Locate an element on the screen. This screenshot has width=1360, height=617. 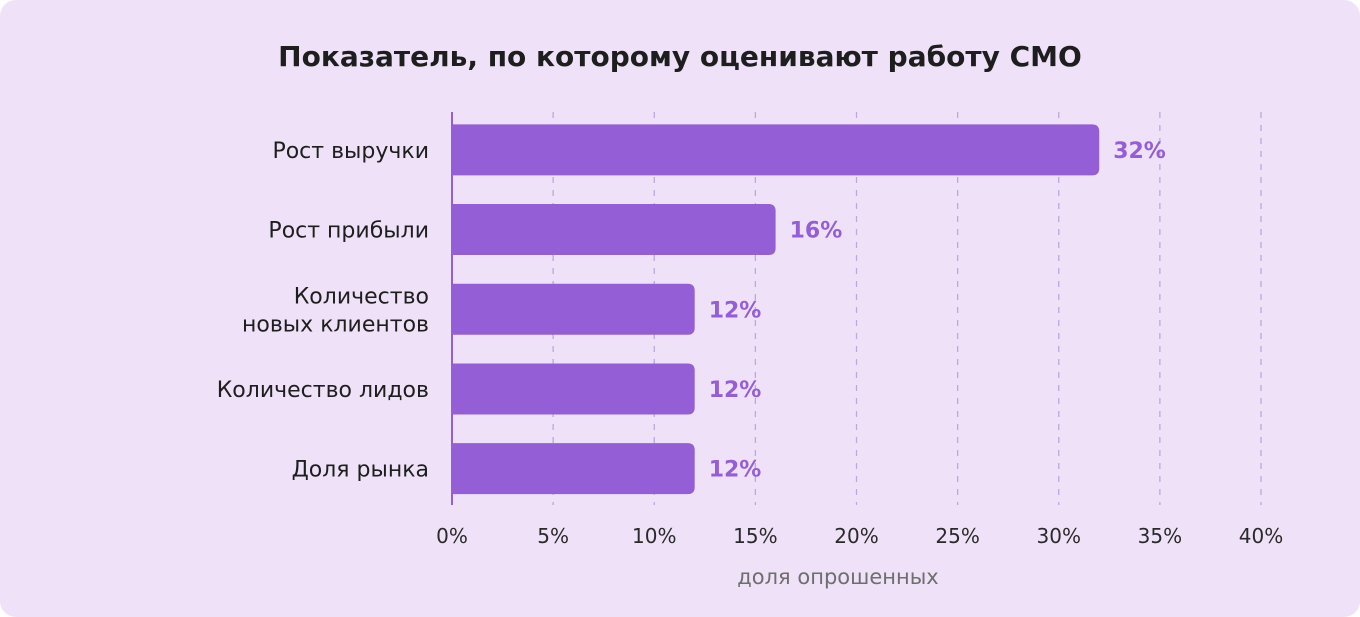
x-tick-label: 5% is located at coordinates (553, 536).